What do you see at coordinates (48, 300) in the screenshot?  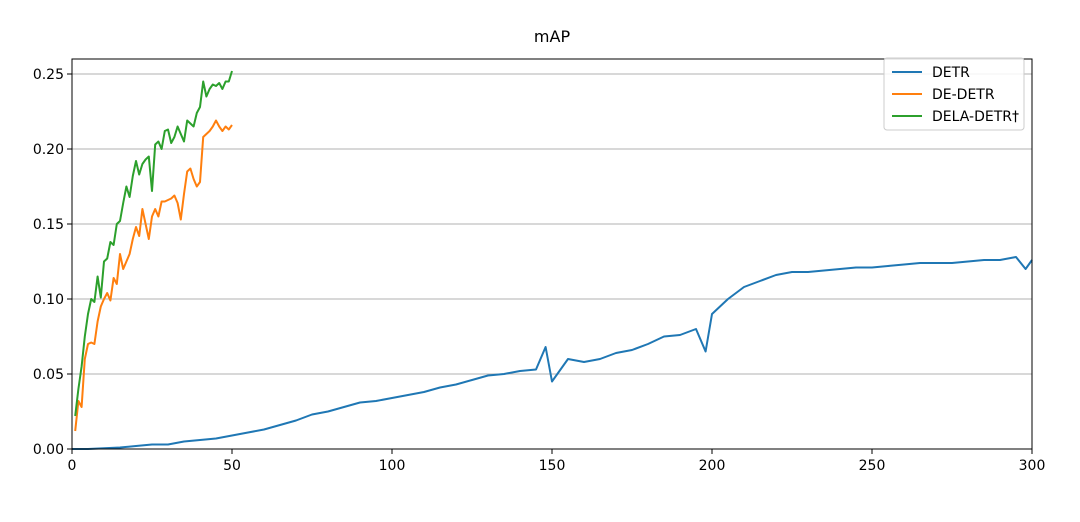 I see `y-tick-label: 0.10` at bounding box center [48, 300].